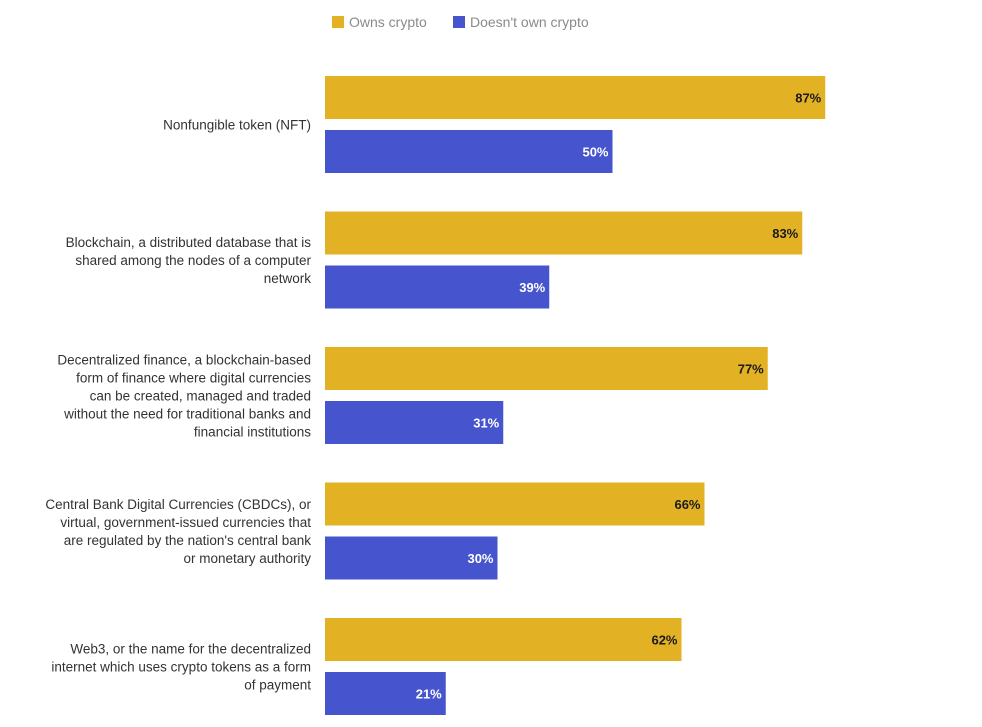 The image size is (982, 727). What do you see at coordinates (751, 369) in the screenshot?
I see `bar-value-label: 77%` at bounding box center [751, 369].